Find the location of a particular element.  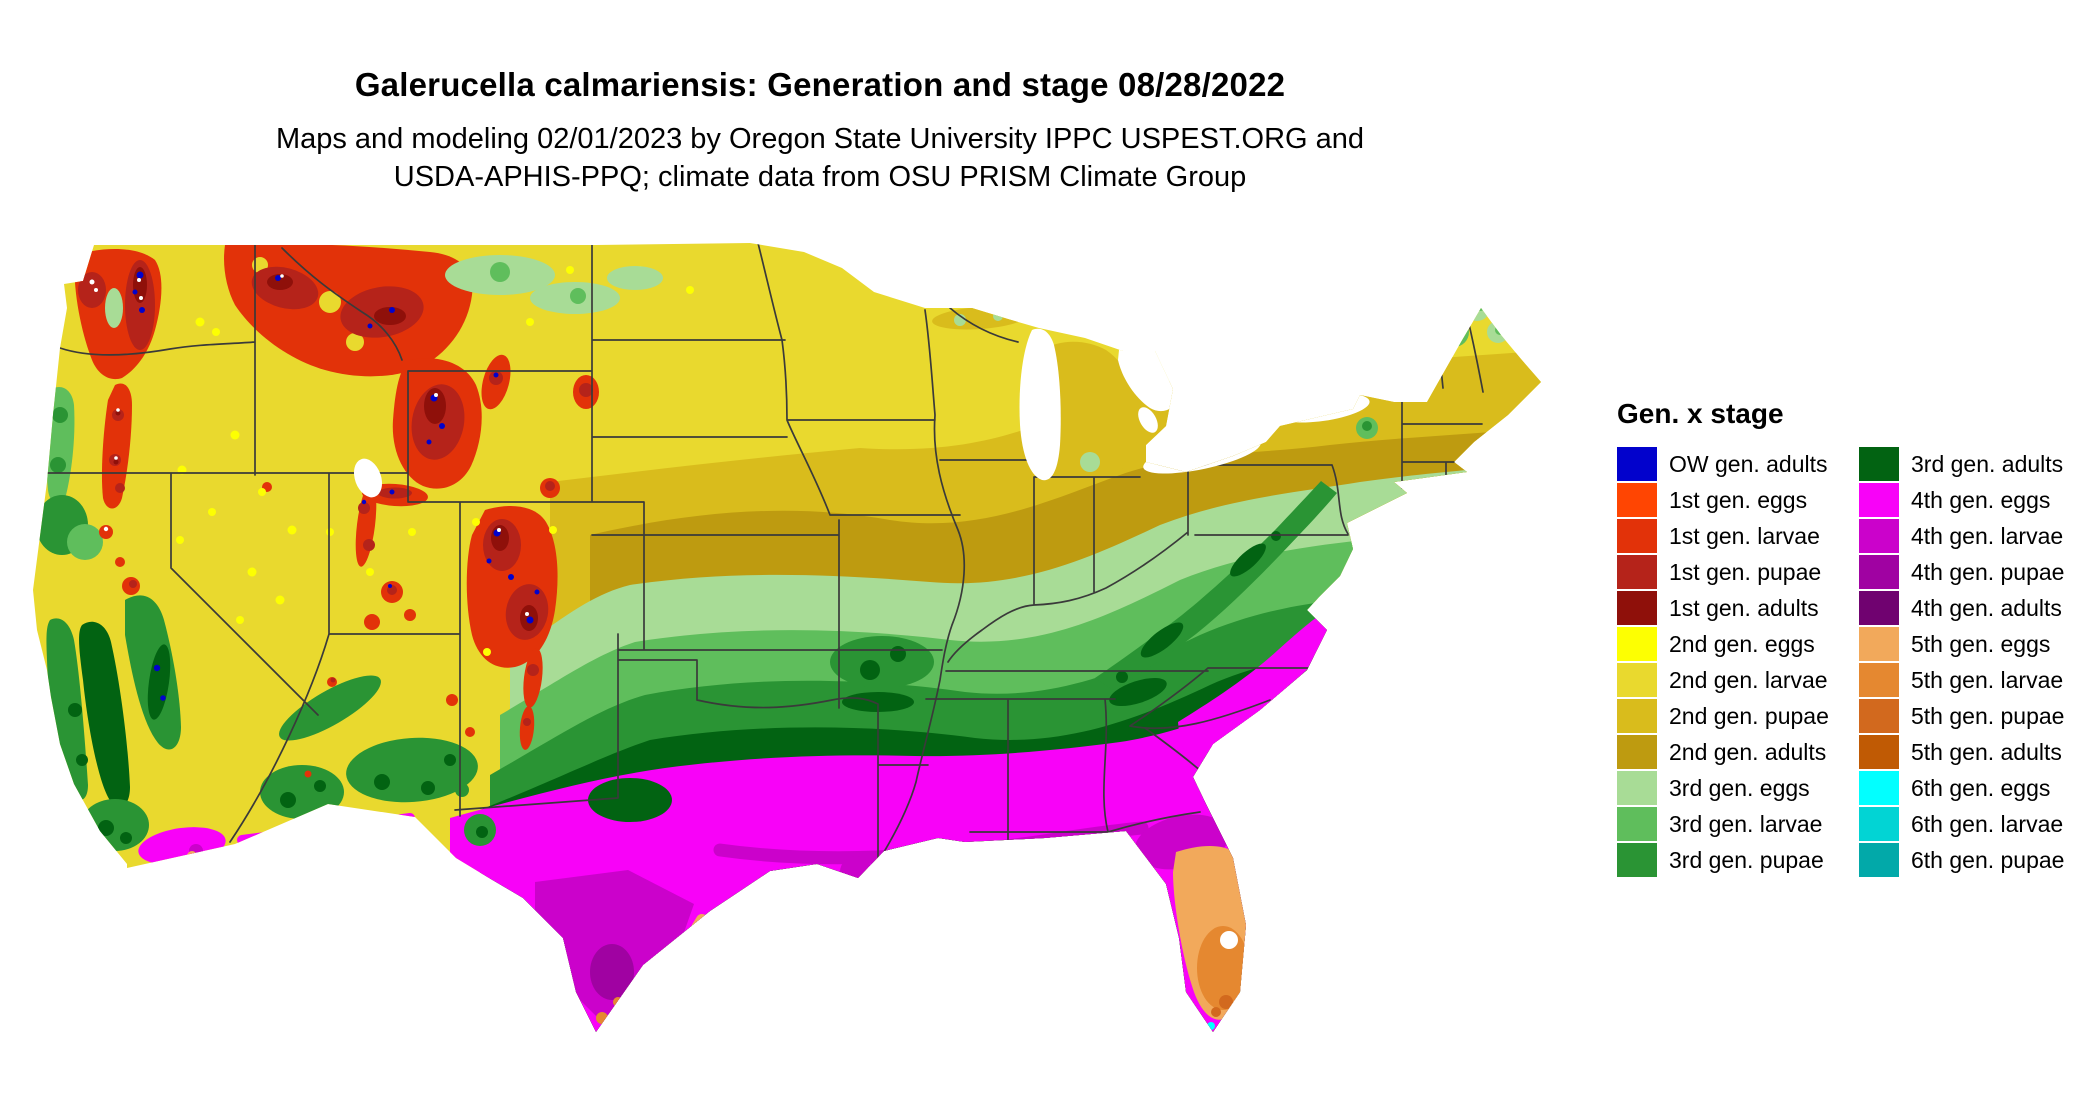

legend-label: 2nd gen. adults is located at coordinates (1748, 751).